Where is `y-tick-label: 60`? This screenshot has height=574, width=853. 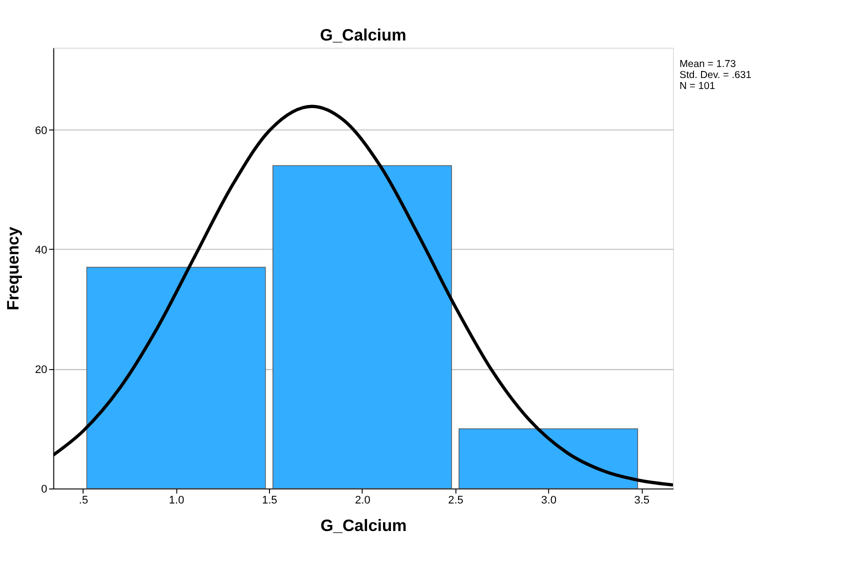
y-tick-label: 60 is located at coordinates (41, 130).